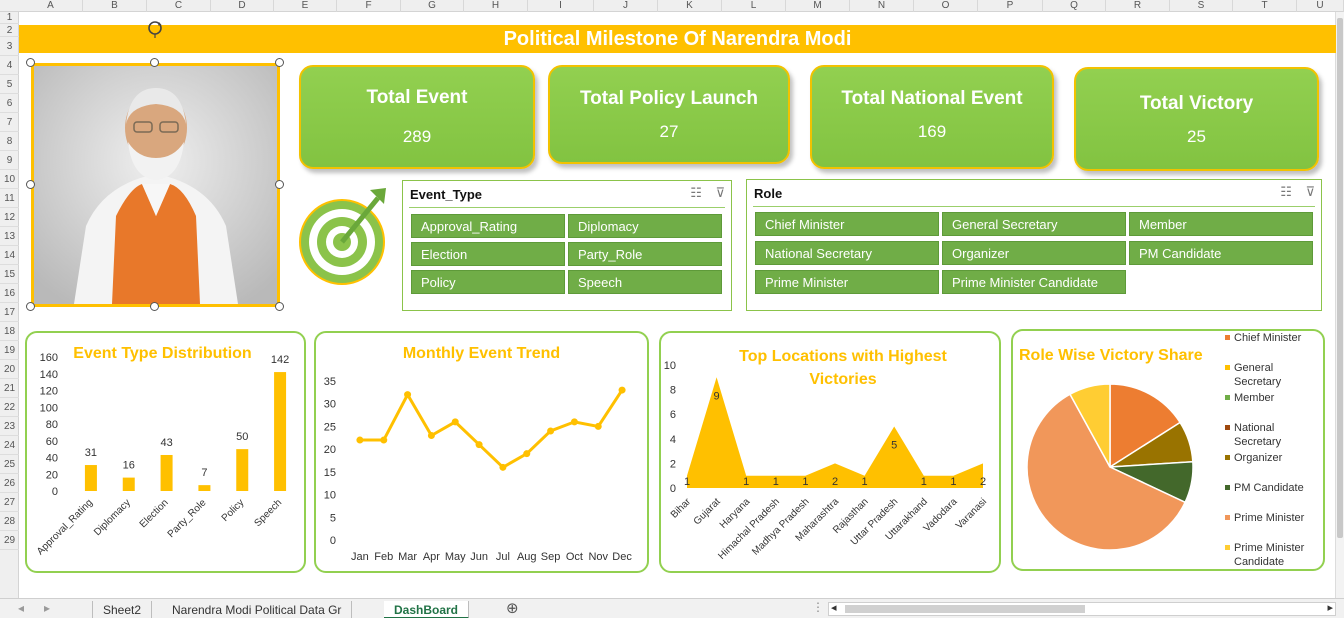 This screenshot has height=618, width=1344. Describe the element at coordinates (9, 236) in the screenshot. I see `row-header: 13` at that location.